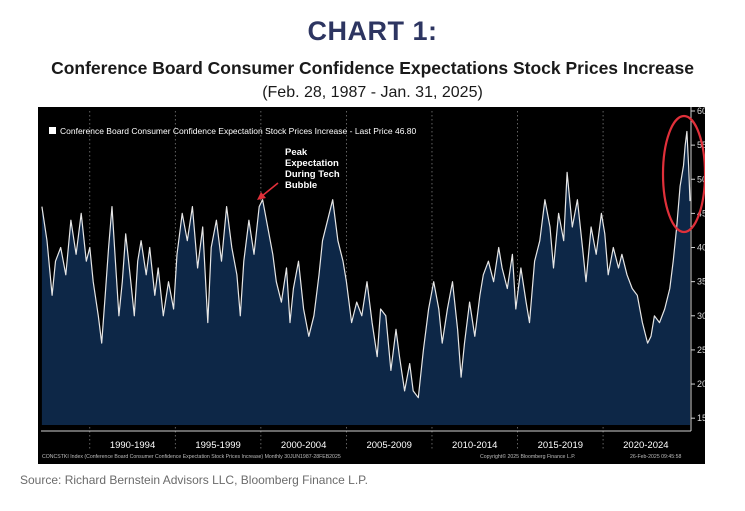 This screenshot has height=511, width=745. I want to click on y-axis: 15 20 25 30 35 40 45 50 55 60, so click(697, 269).